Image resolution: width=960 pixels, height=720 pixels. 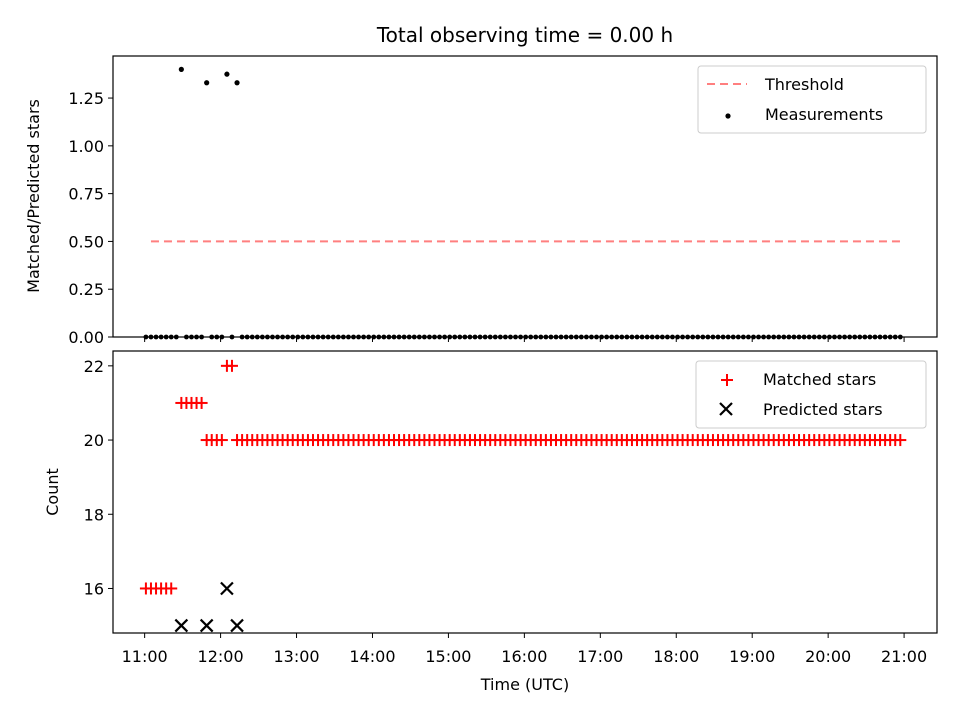 What do you see at coordinates (824, 114) in the screenshot?
I see `legend-measurements-label: Measurements` at bounding box center [824, 114].